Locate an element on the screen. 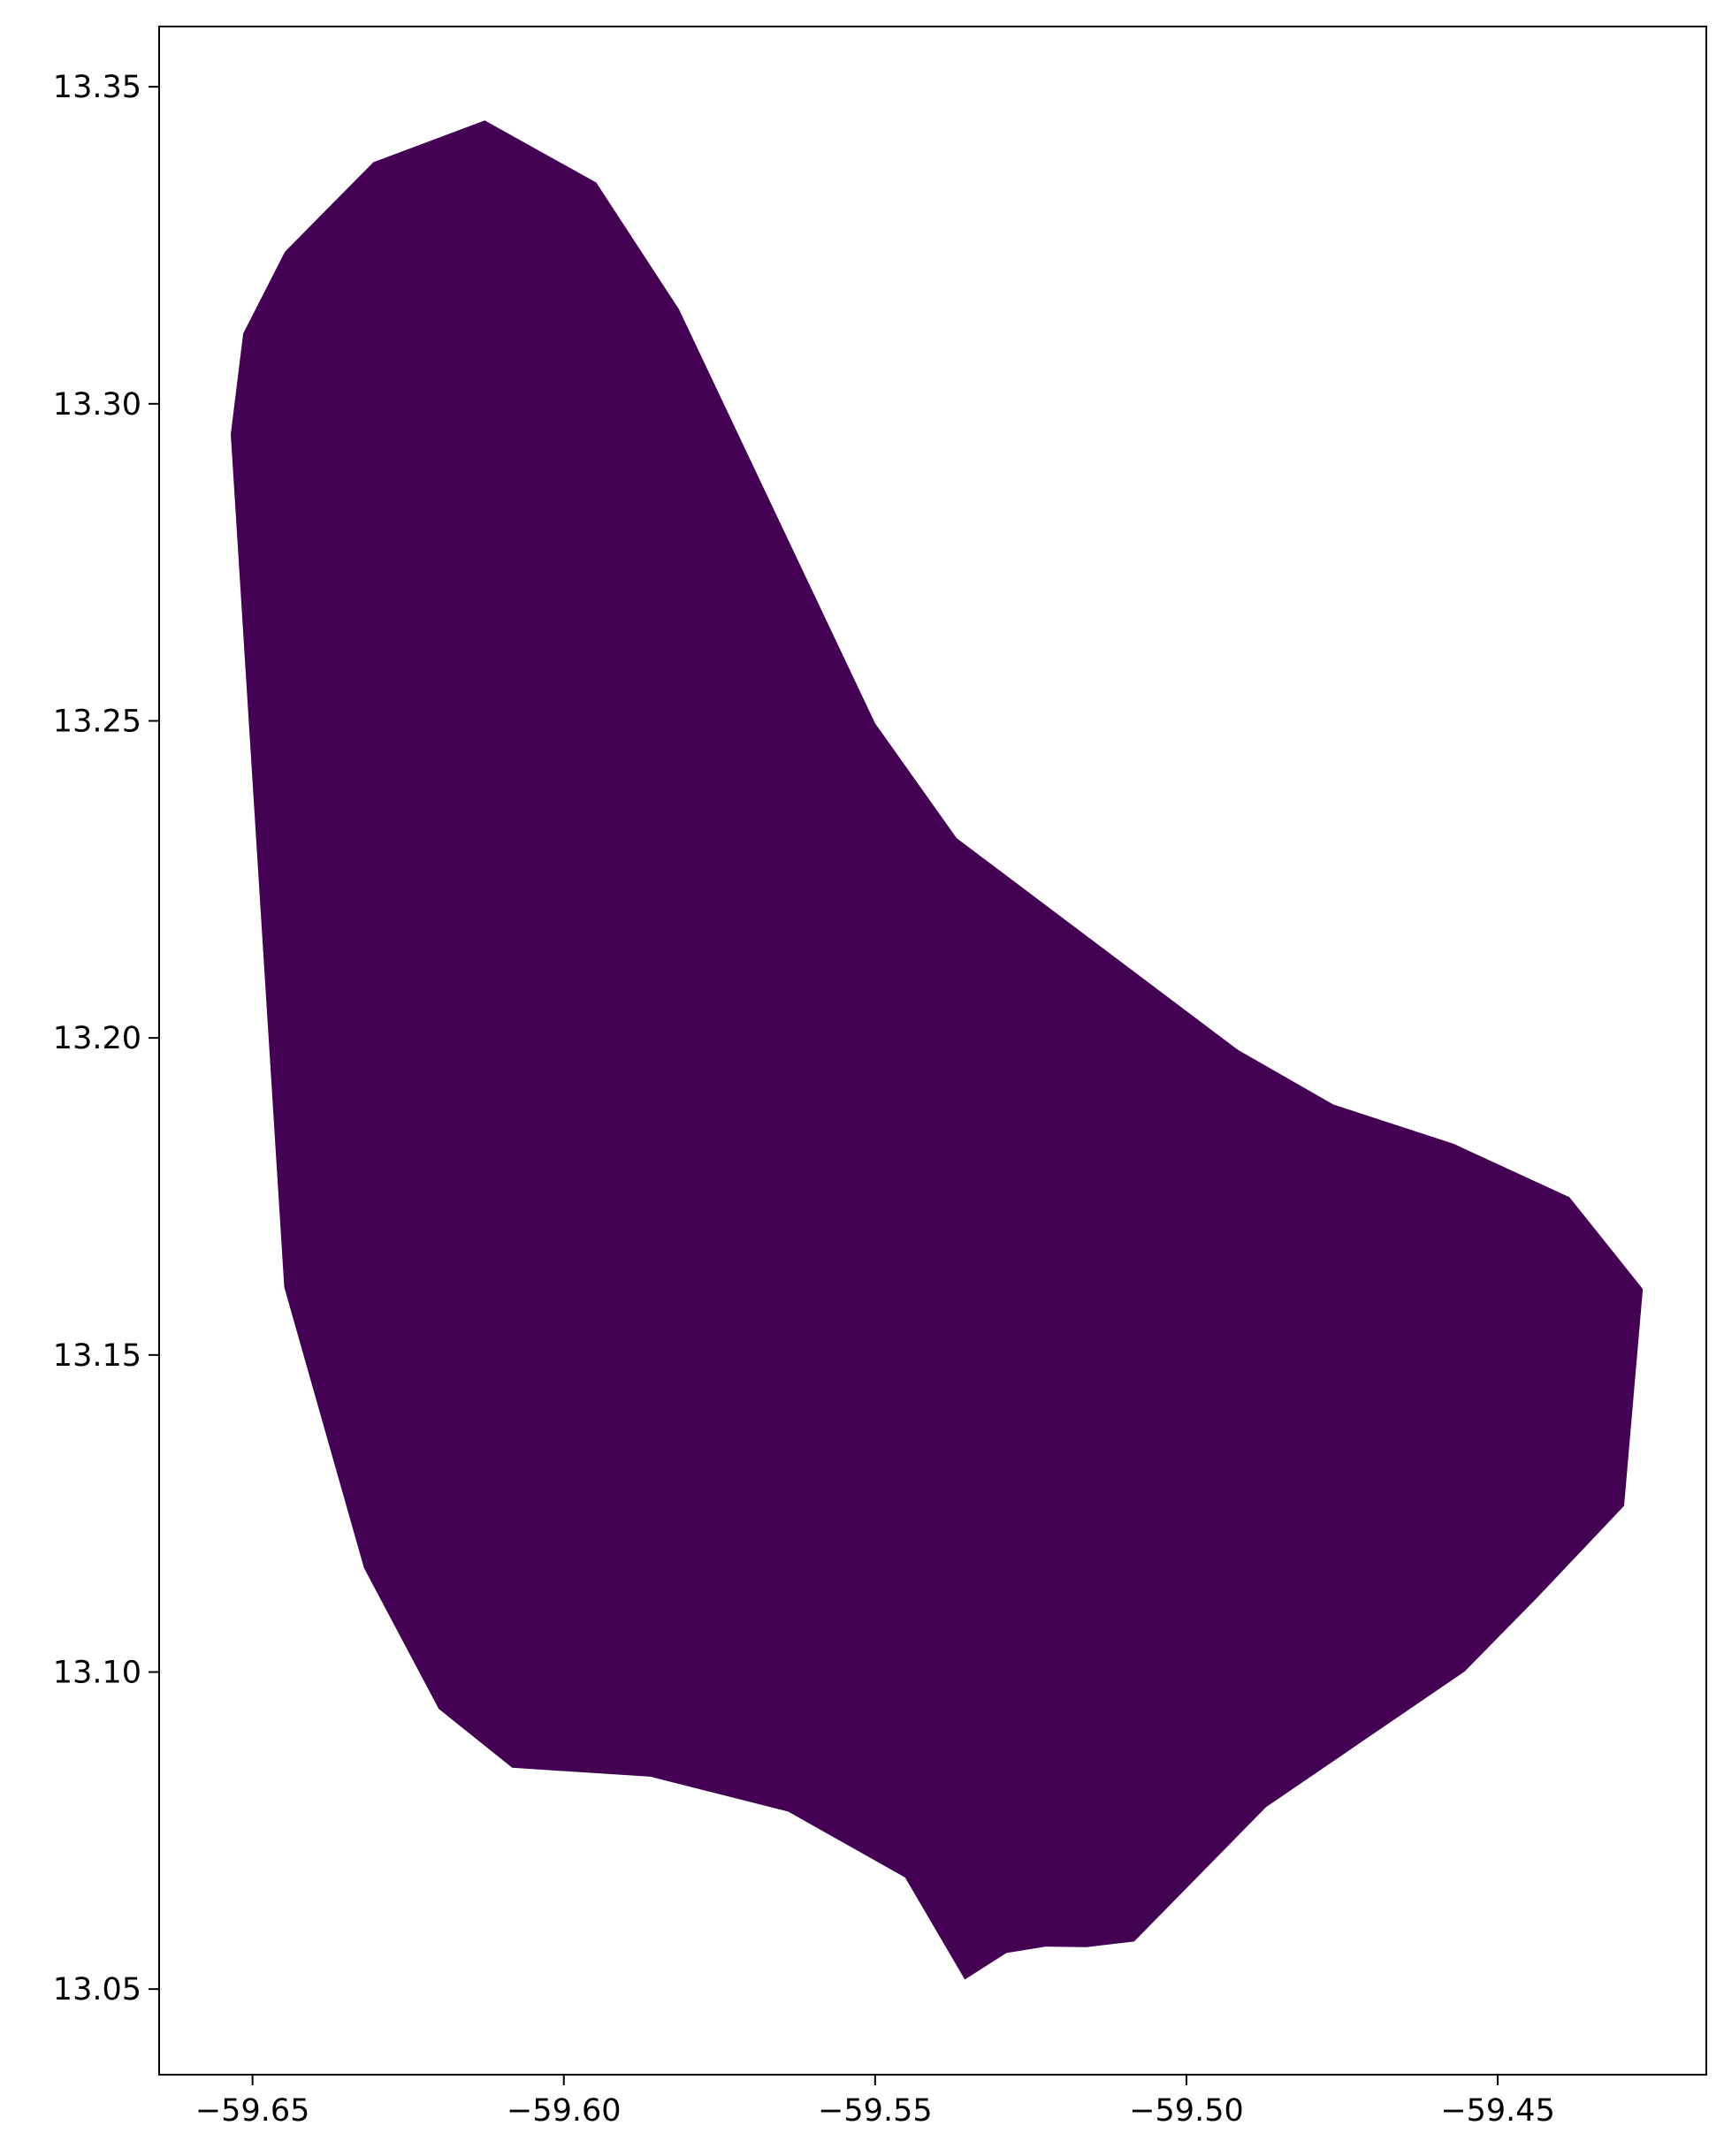 This screenshot has width=1724, height=2156. y-tick-label: 13.35 is located at coordinates (97, 87).